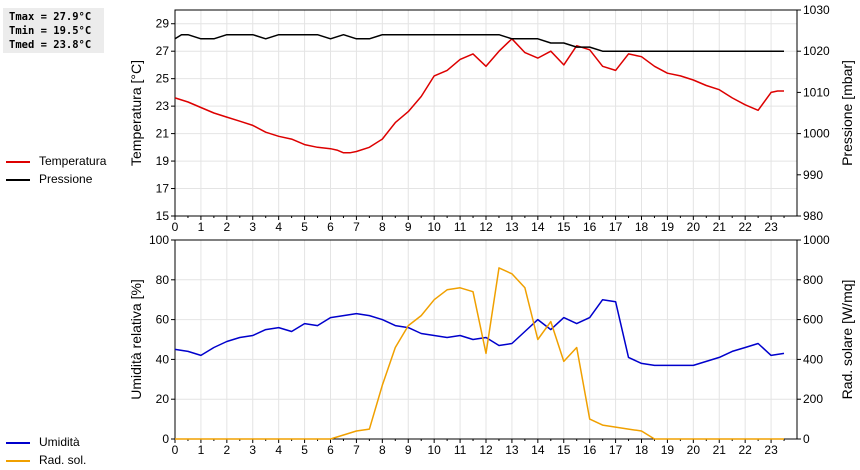 This screenshot has height=470, width=860. I want to click on y-right-tick-label: 990, so click(813, 175).